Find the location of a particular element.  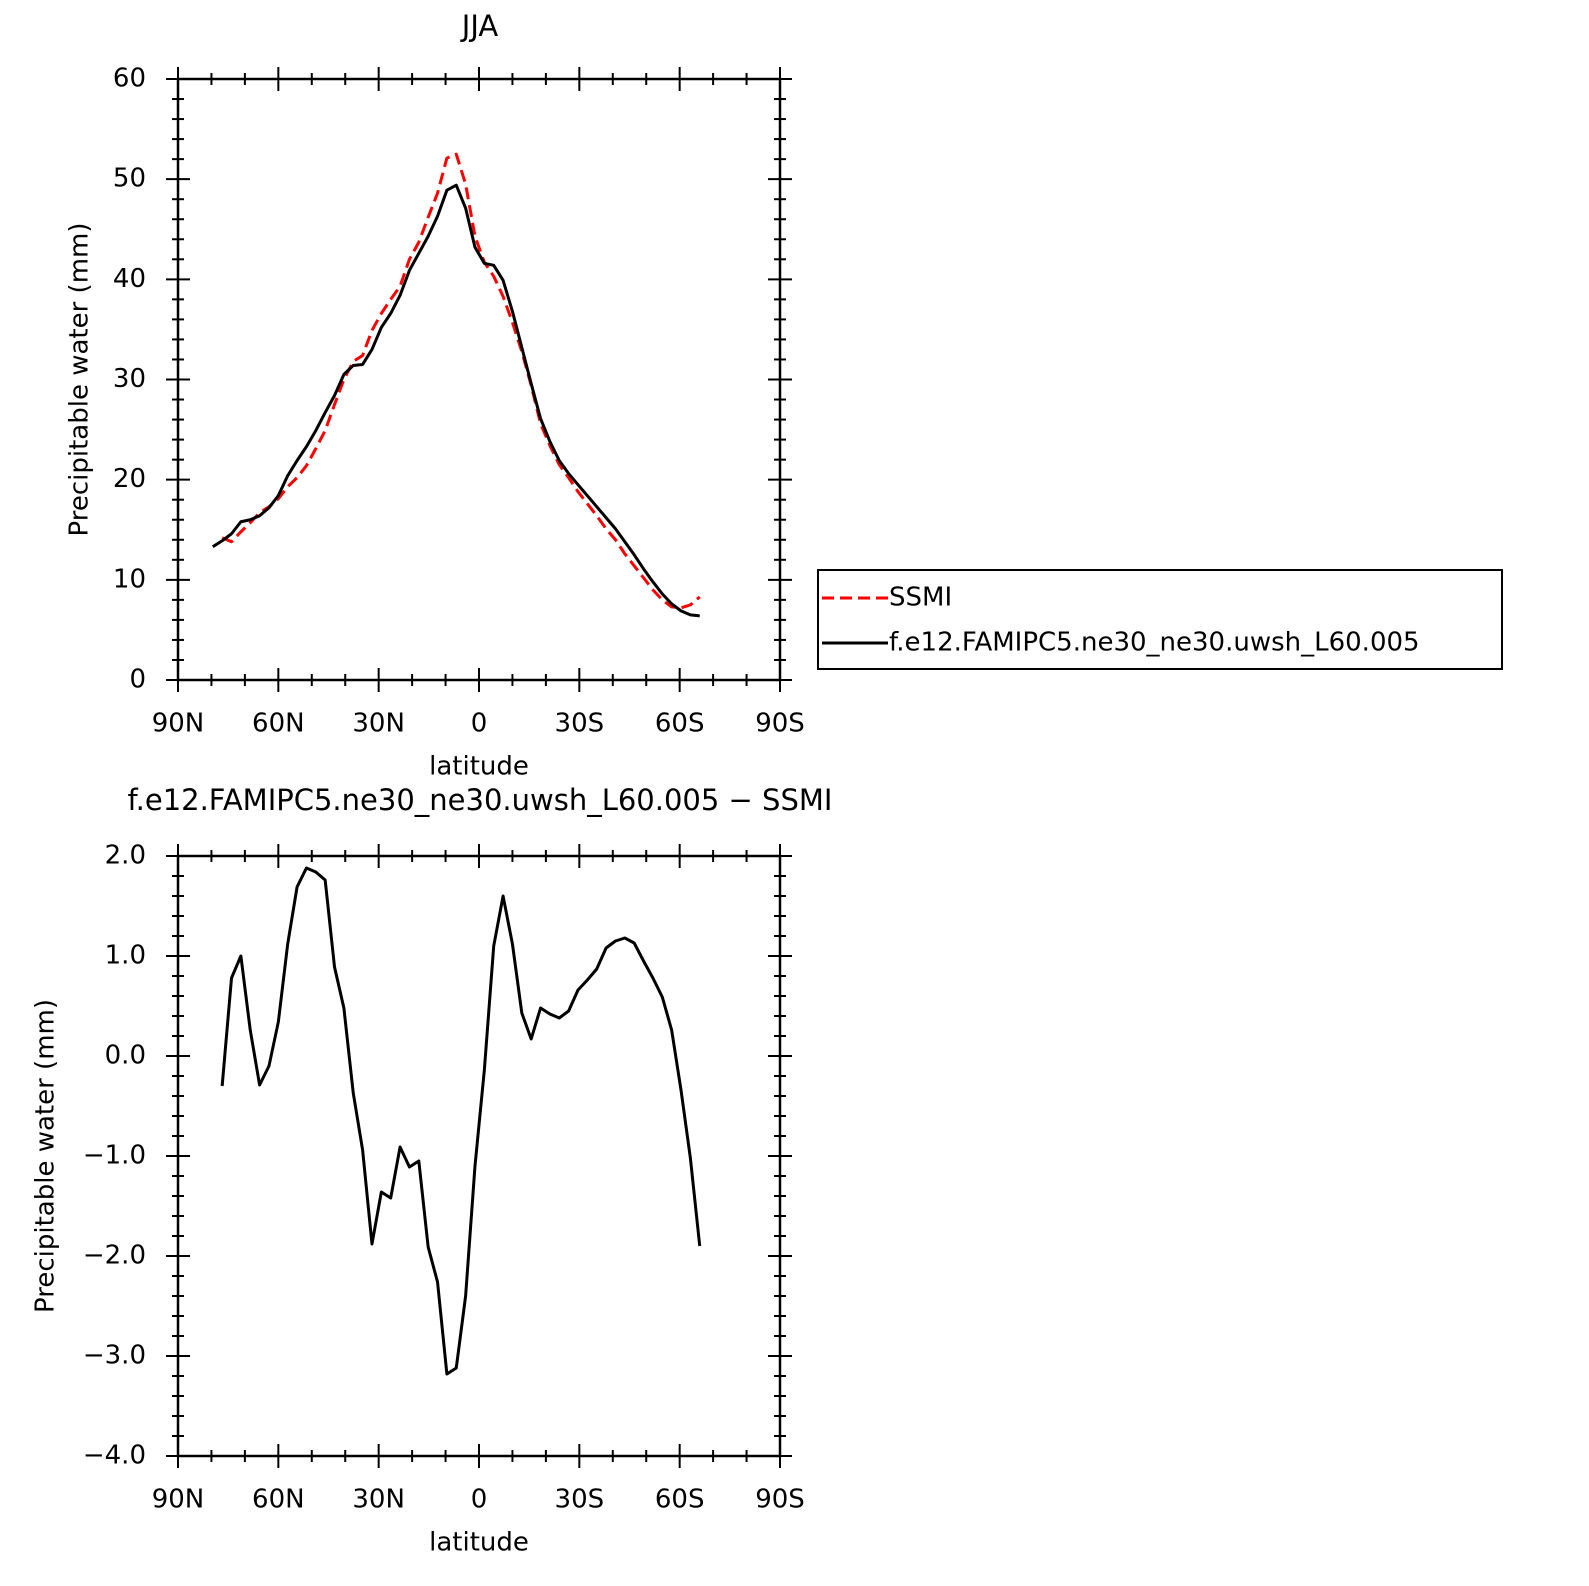

y-tick-label: 0.0 is located at coordinates (125, 1056).